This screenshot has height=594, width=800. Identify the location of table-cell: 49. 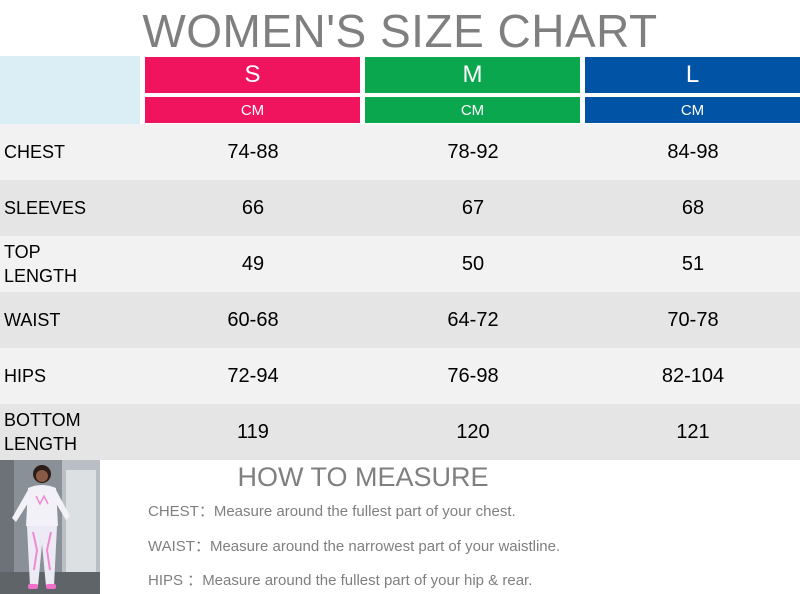
(253, 263).